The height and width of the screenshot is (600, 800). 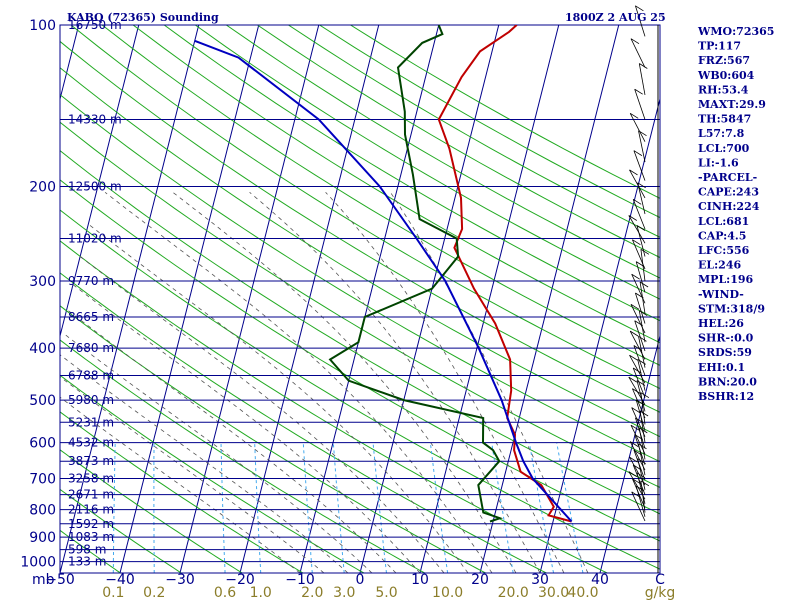 I want to click on temperature-unit-label: C, so click(x=660, y=580).